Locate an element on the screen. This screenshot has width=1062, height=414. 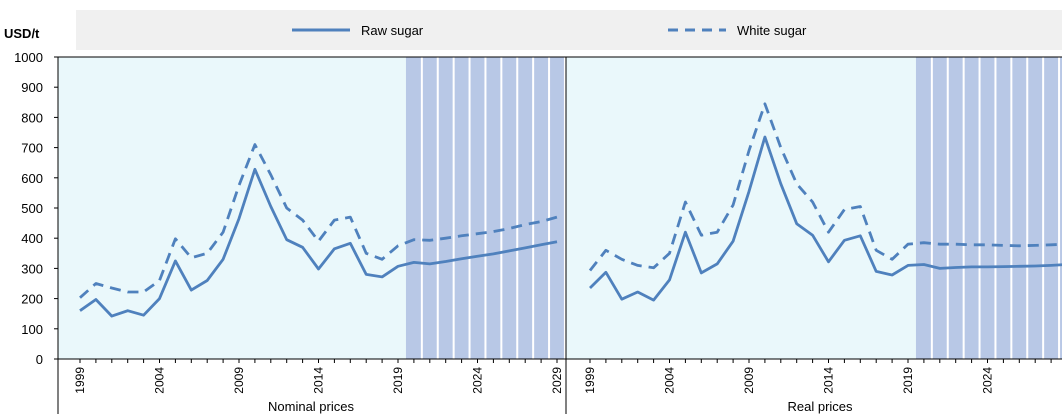
y-tick-label: 700 is located at coordinates (32, 148).